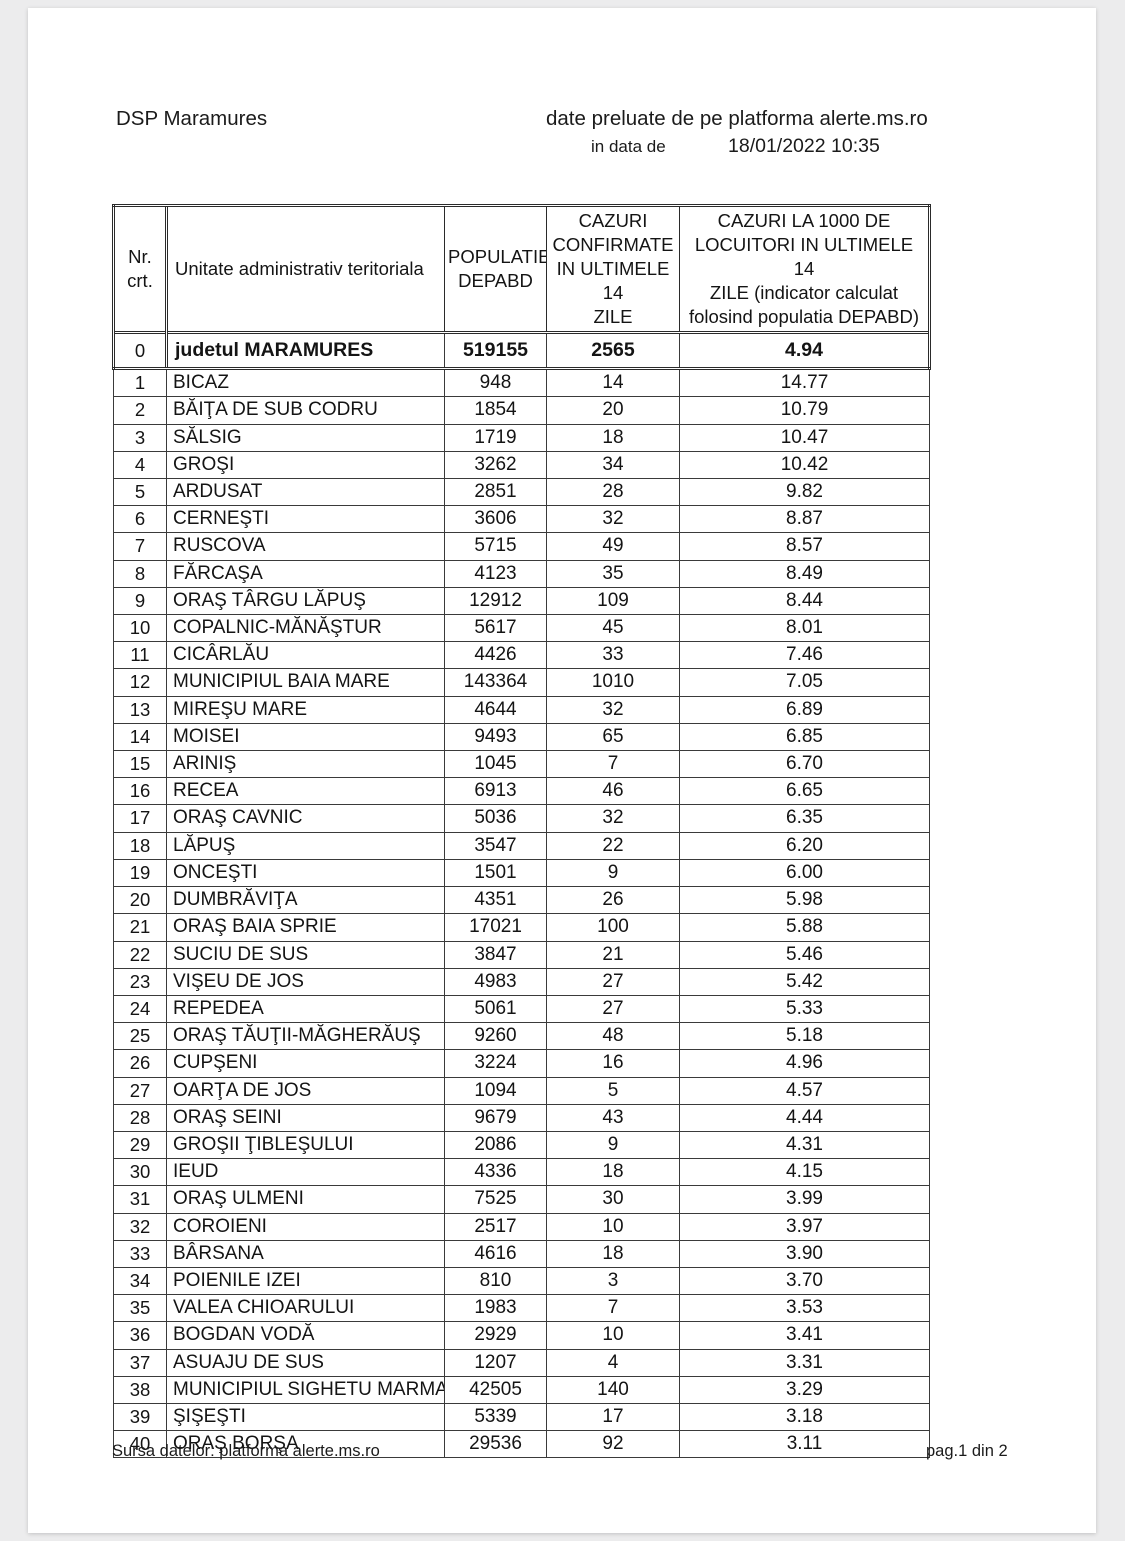 The image size is (1125, 1541). What do you see at coordinates (521, 465) in the screenshot?
I see `table-row: 4 GROŞI 3262 34 10.42` at bounding box center [521, 465].